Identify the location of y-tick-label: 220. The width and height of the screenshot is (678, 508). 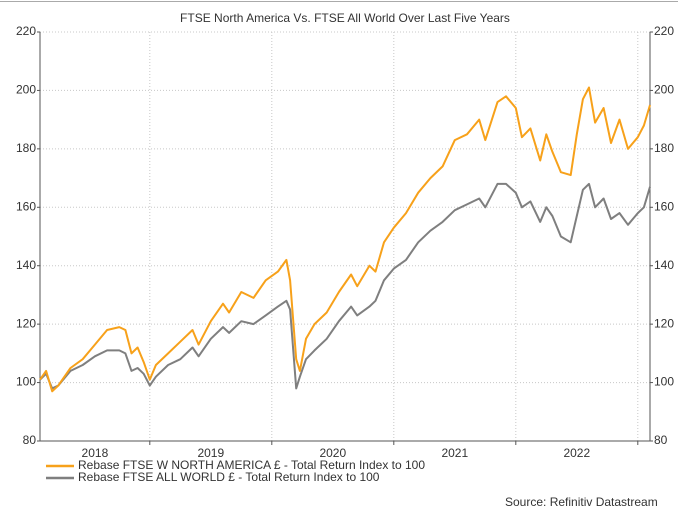
(26, 31).